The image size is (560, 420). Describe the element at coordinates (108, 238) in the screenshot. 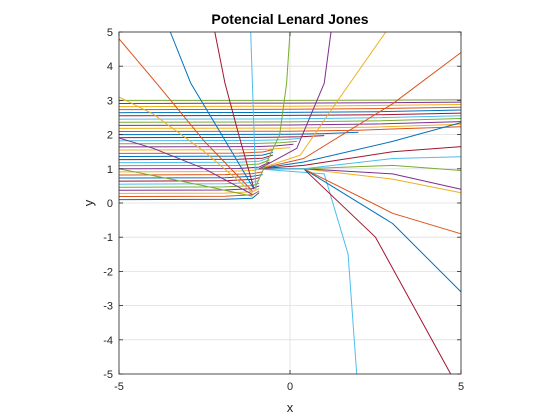

I see `y-tick-label: -1` at that location.